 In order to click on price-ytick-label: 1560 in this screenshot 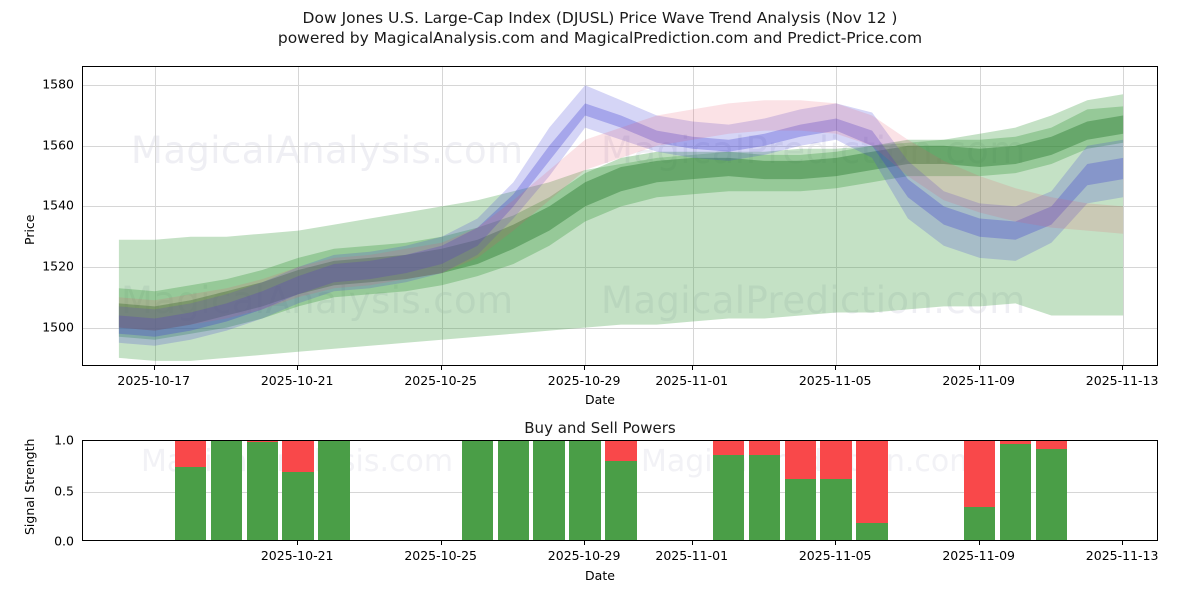, I will do `click(58, 145)`.